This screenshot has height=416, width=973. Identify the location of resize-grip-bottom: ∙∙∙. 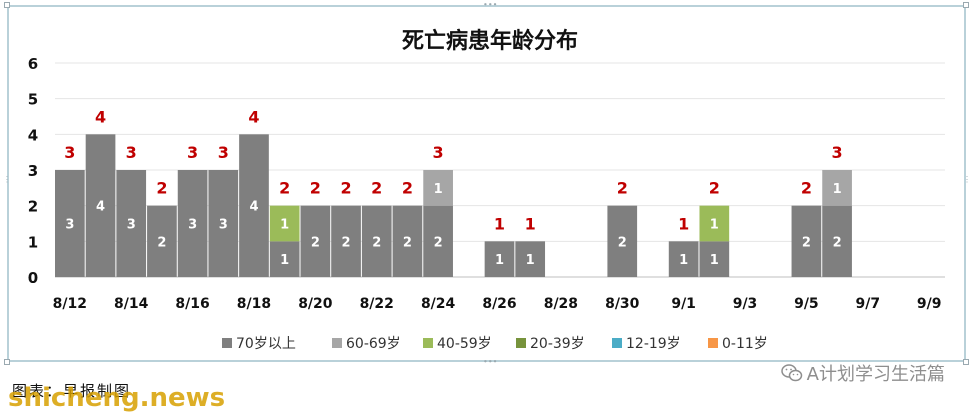
(490, 361).